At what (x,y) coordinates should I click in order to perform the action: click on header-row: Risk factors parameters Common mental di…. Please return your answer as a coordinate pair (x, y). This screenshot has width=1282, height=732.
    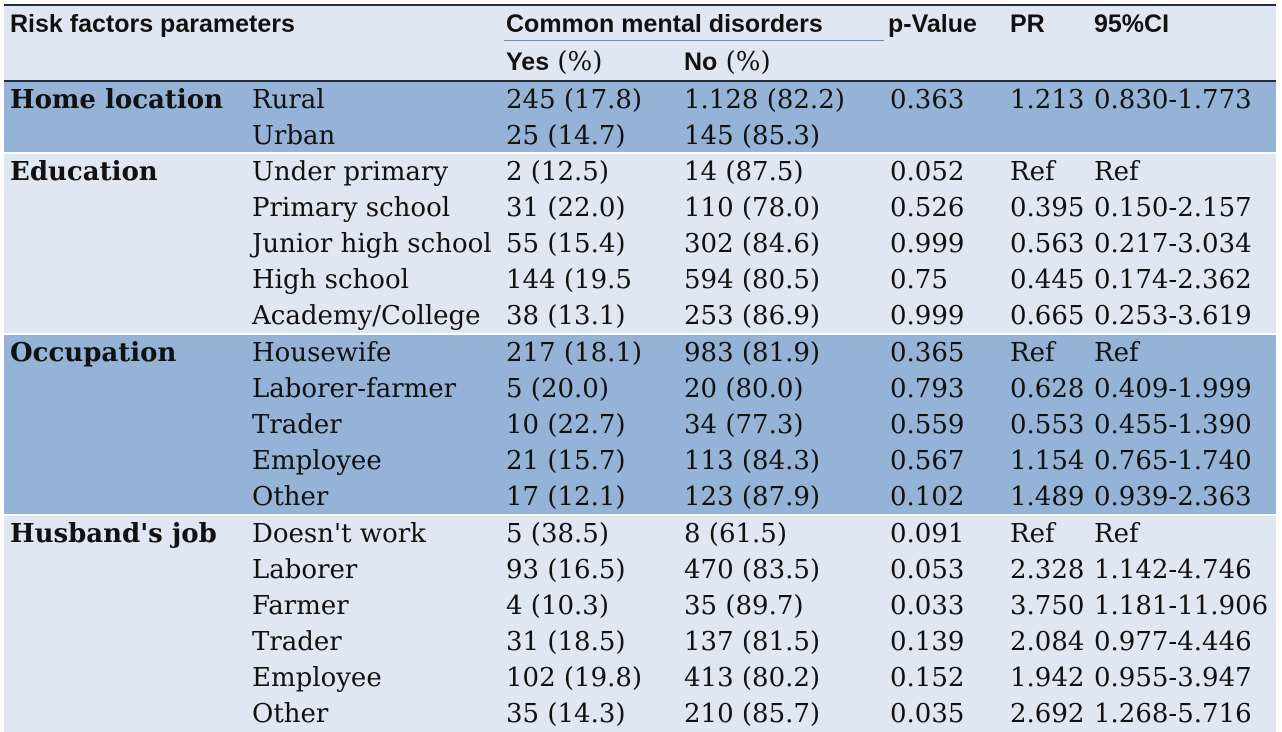
    Looking at the image, I should click on (640, 24).